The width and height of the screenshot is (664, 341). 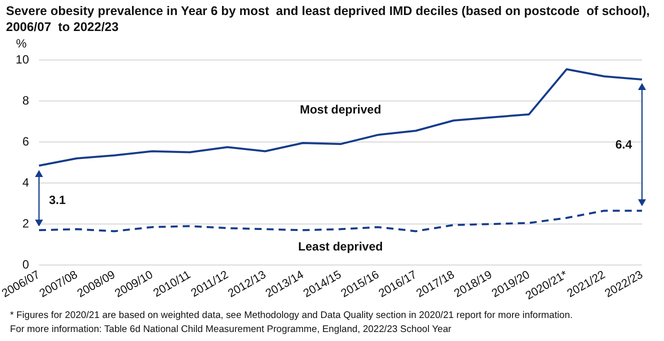 I want to click on annotation: 3.1, so click(x=57, y=200).